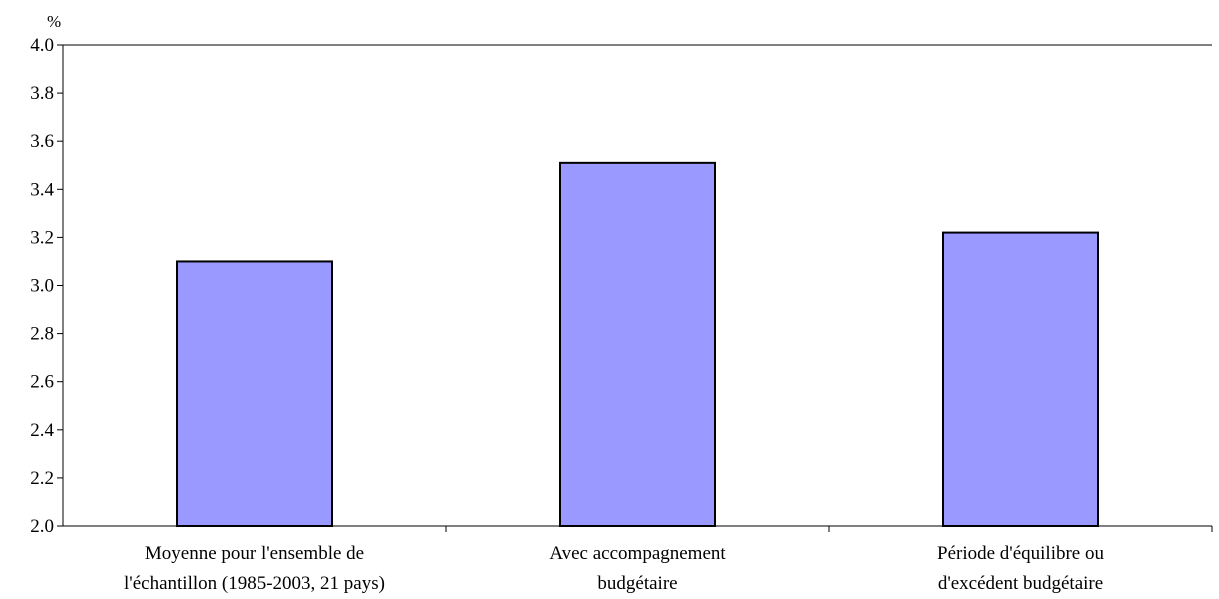 This screenshot has width=1219, height=599. Describe the element at coordinates (42, 382) in the screenshot. I see `y-tick-label: 2.6` at that location.